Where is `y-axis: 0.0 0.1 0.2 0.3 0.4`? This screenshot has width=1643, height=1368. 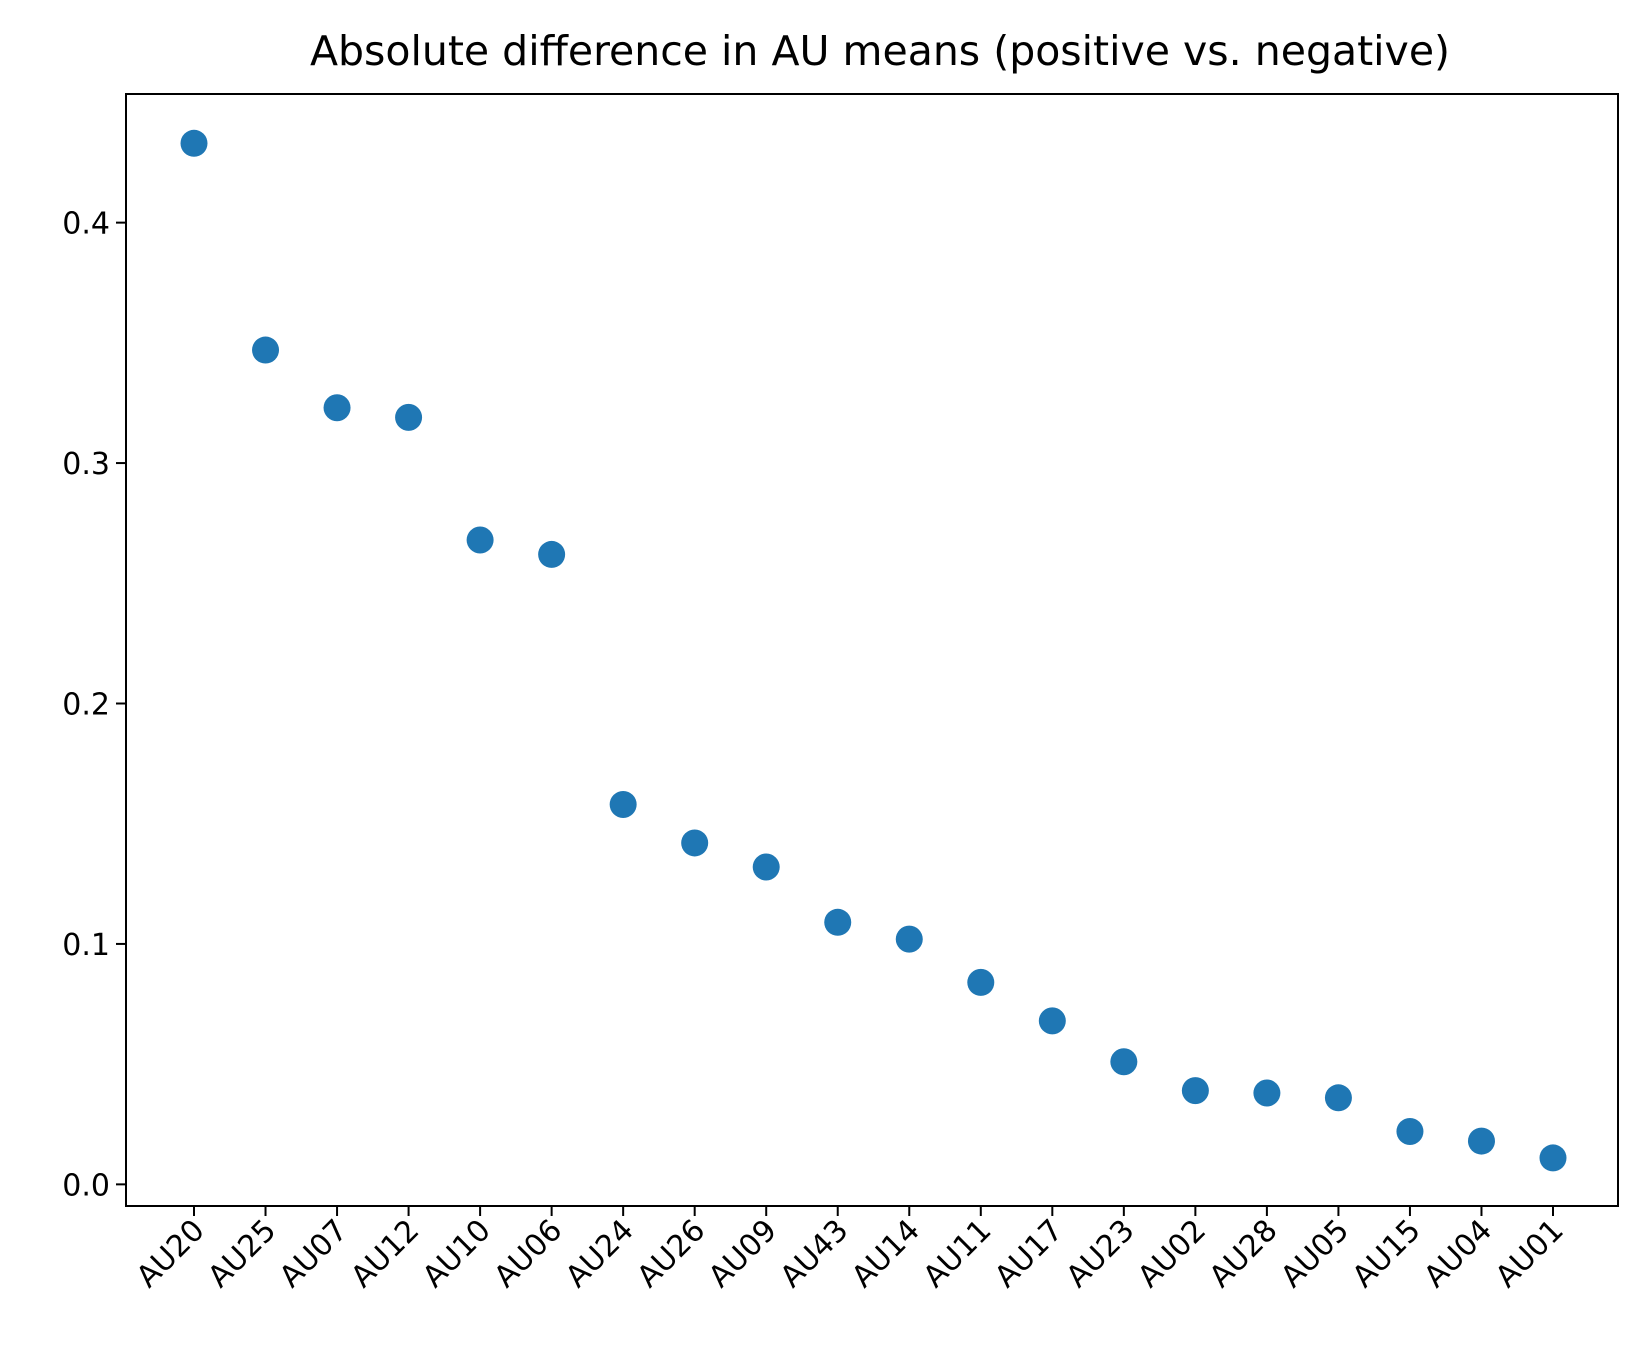
y-axis: 0.0 0.1 0.2 0.3 0.4 is located at coordinates (94, 705).